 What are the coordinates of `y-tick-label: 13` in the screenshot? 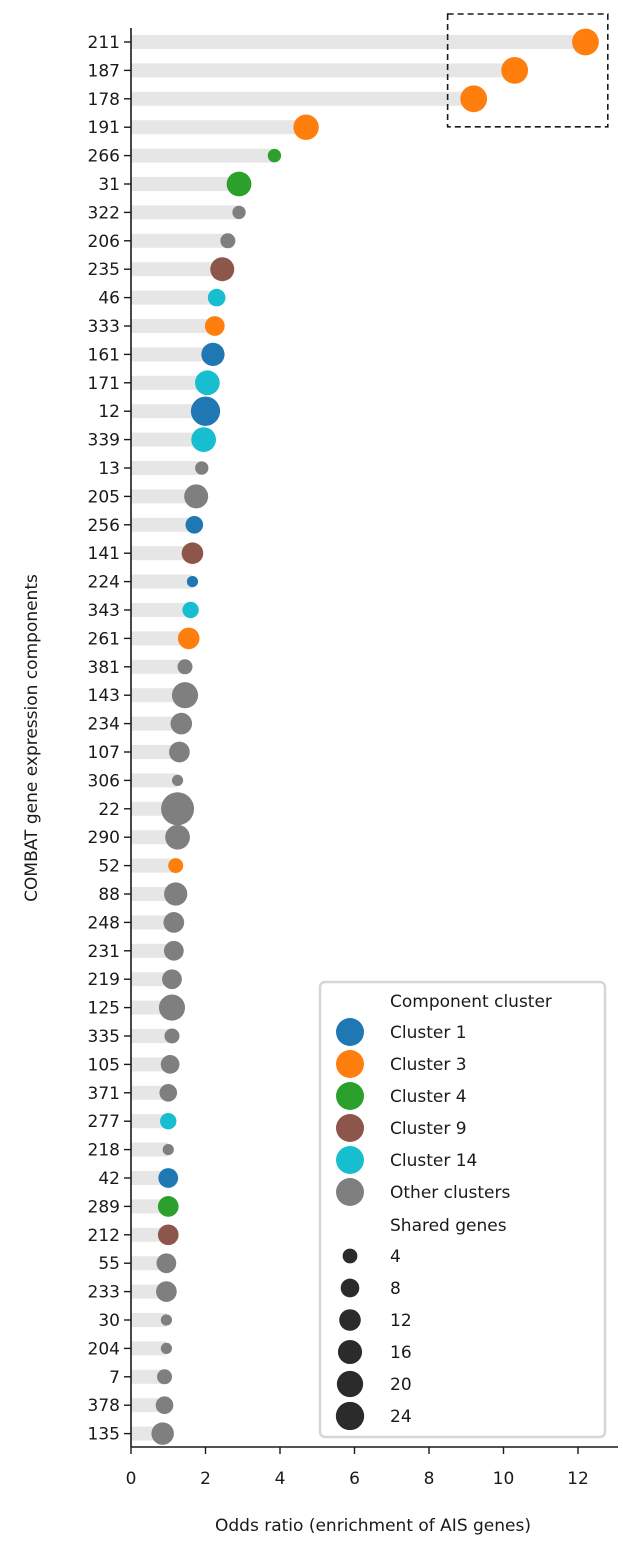 It's located at (109, 469).